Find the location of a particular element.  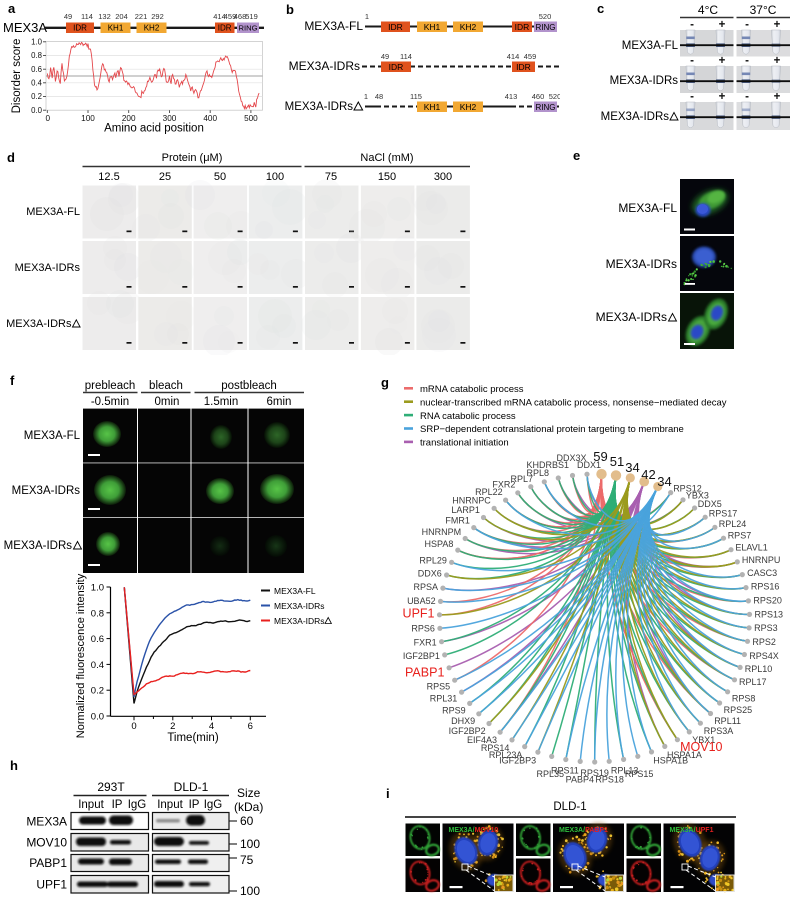

svg-text: RING is located at coordinates (546, 27).